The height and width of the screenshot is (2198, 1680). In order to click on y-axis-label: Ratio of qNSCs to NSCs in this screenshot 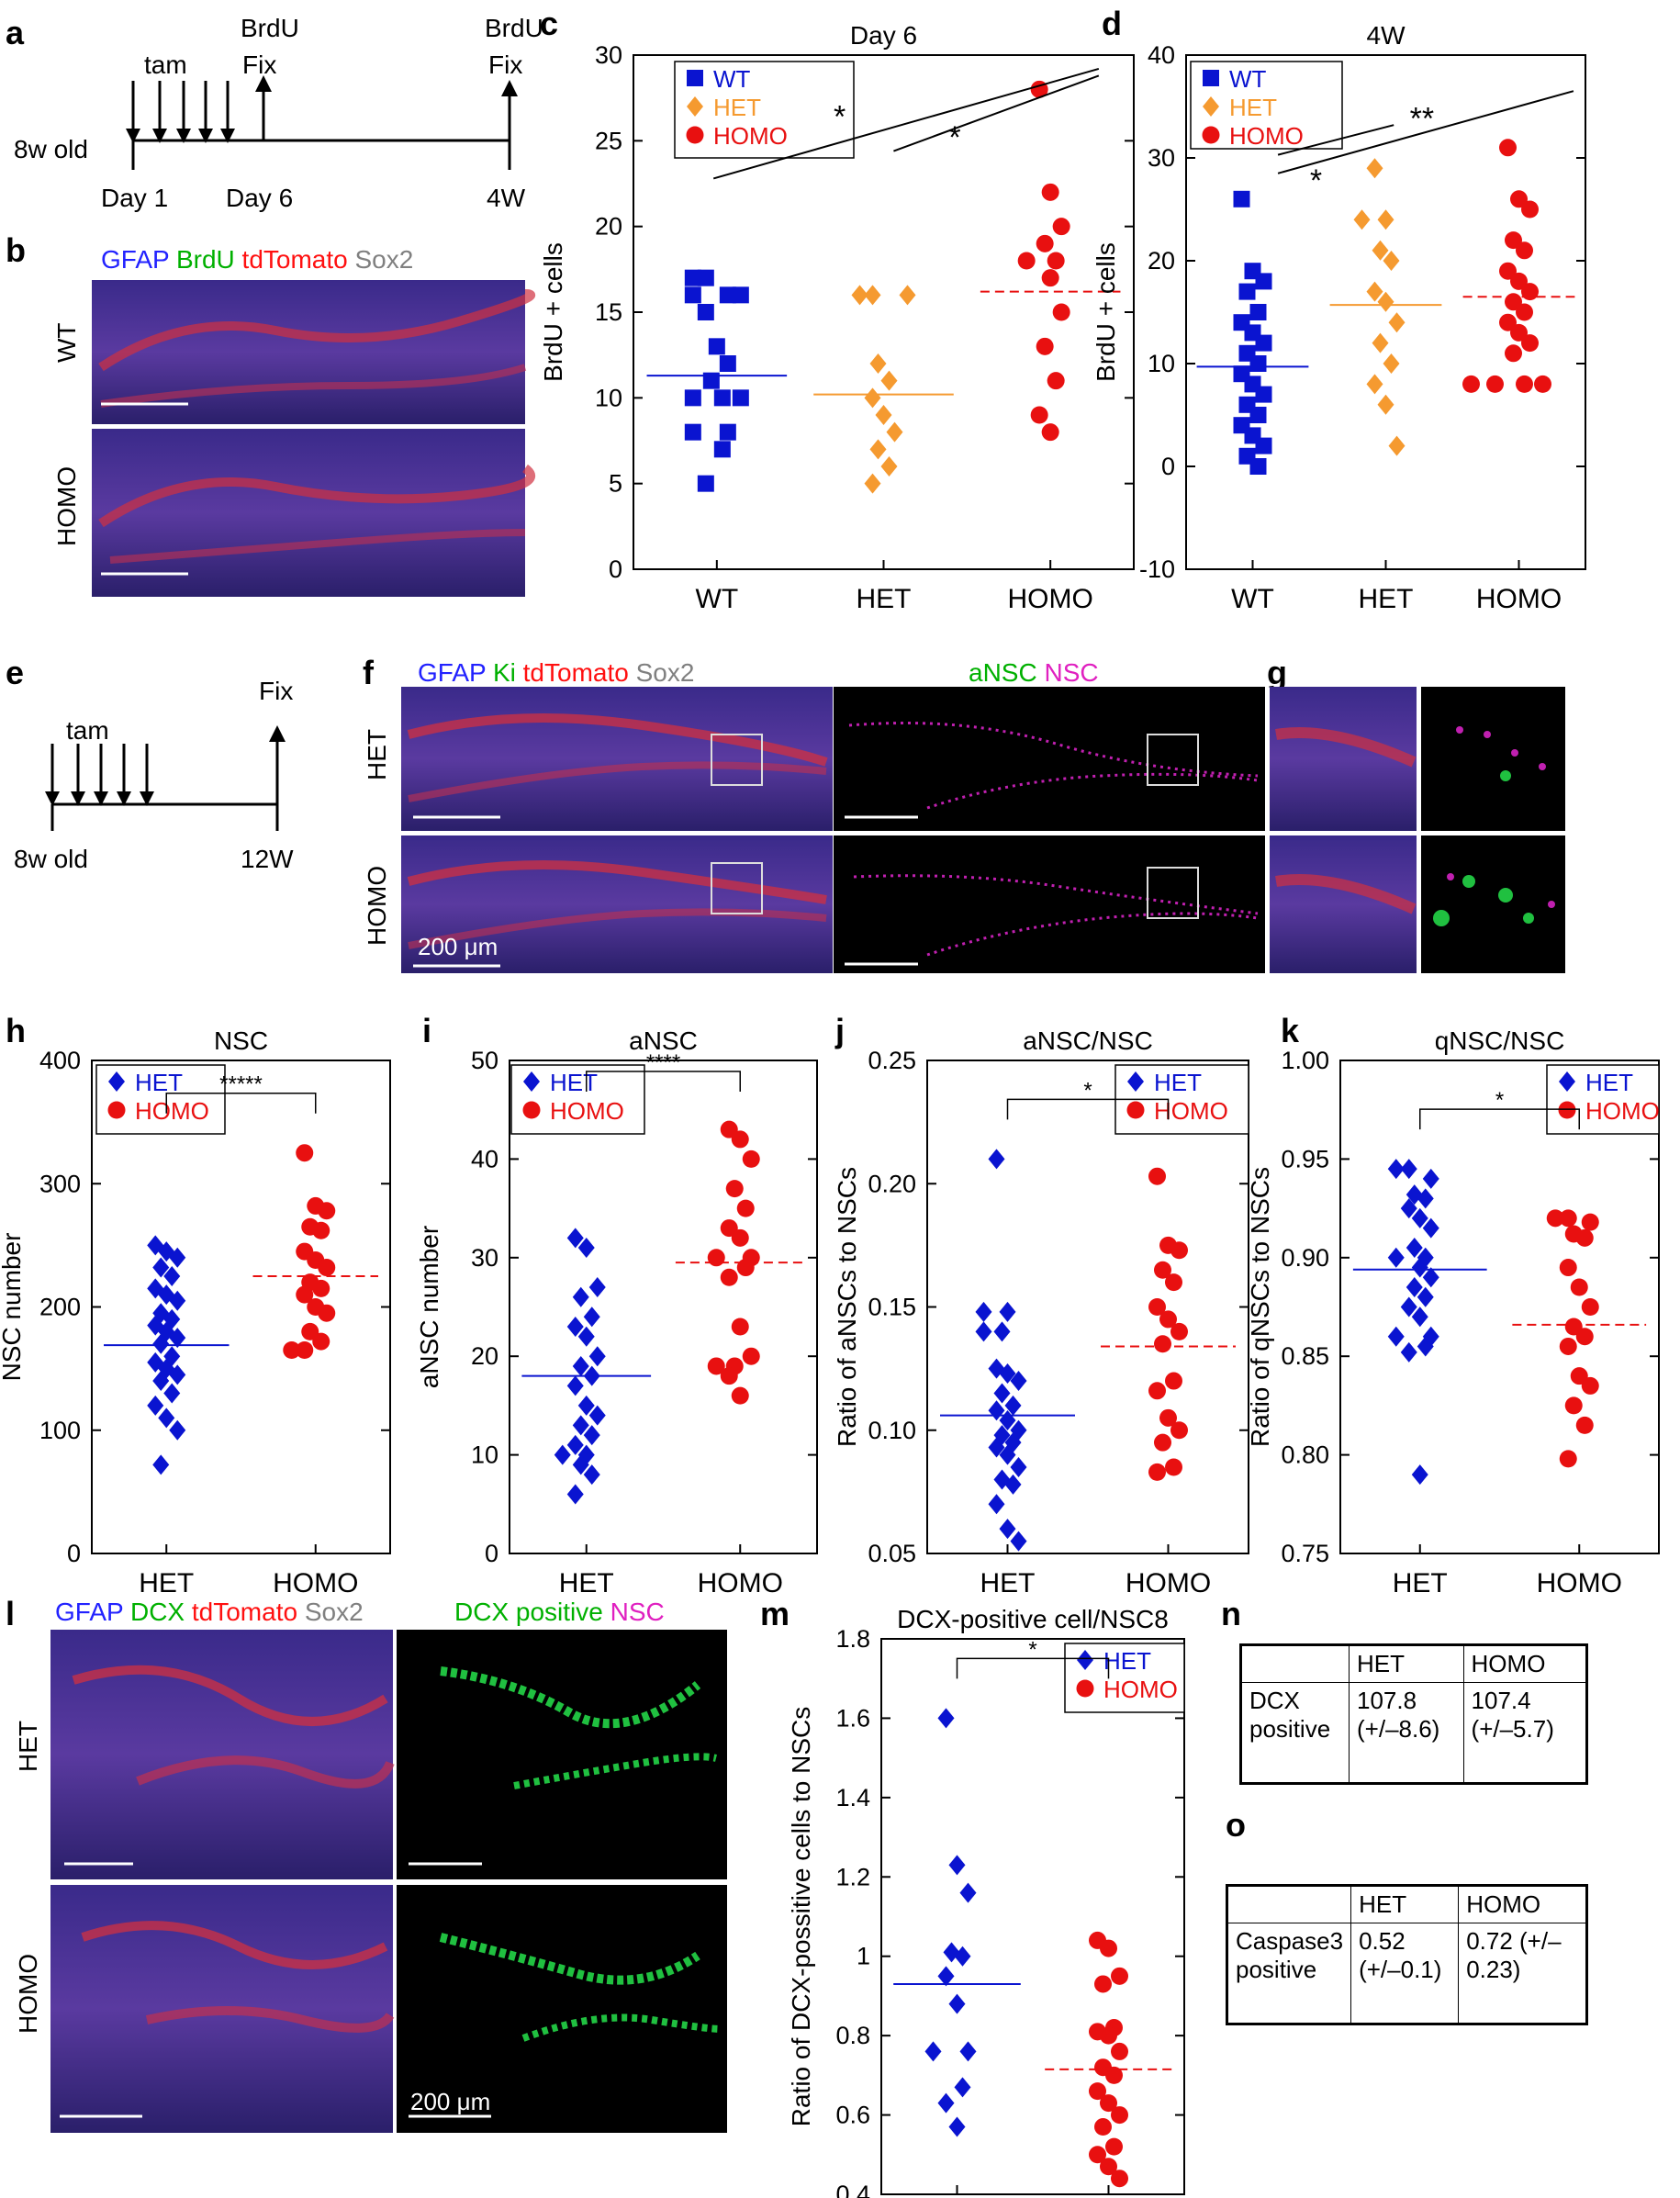, I will do `click(1260, 1307)`.